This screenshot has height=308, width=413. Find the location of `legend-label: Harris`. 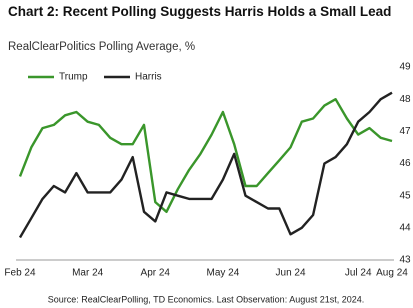

legend-label: Harris is located at coordinates (148, 77).